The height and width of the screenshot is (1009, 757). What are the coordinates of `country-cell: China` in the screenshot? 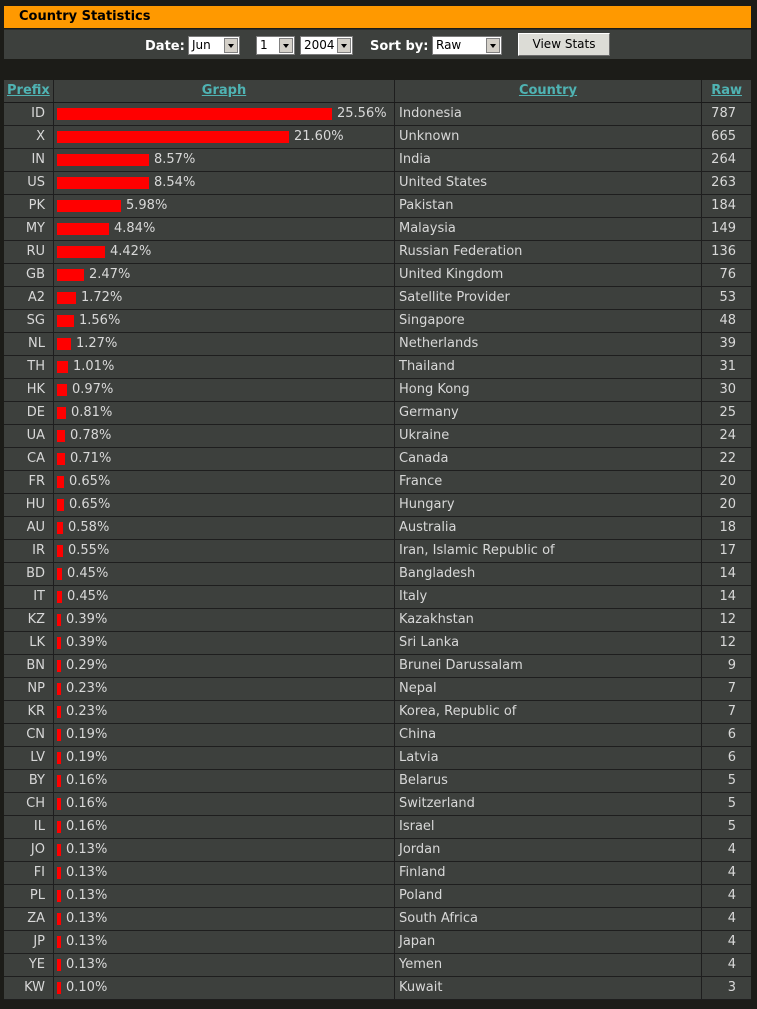 It's located at (418, 734).